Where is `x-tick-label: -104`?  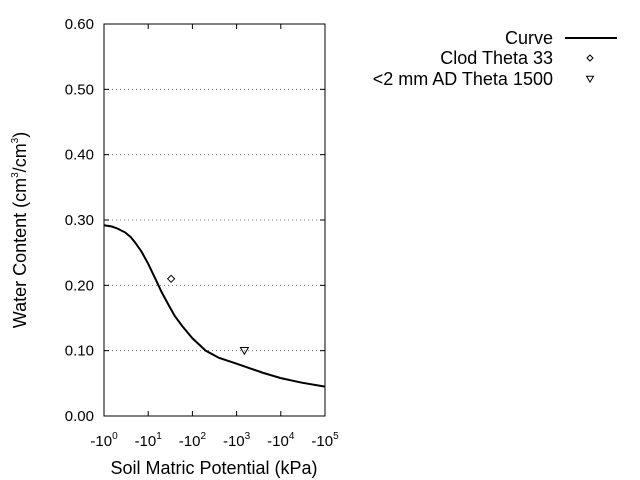 x-tick-label: -104 is located at coordinates (281, 440).